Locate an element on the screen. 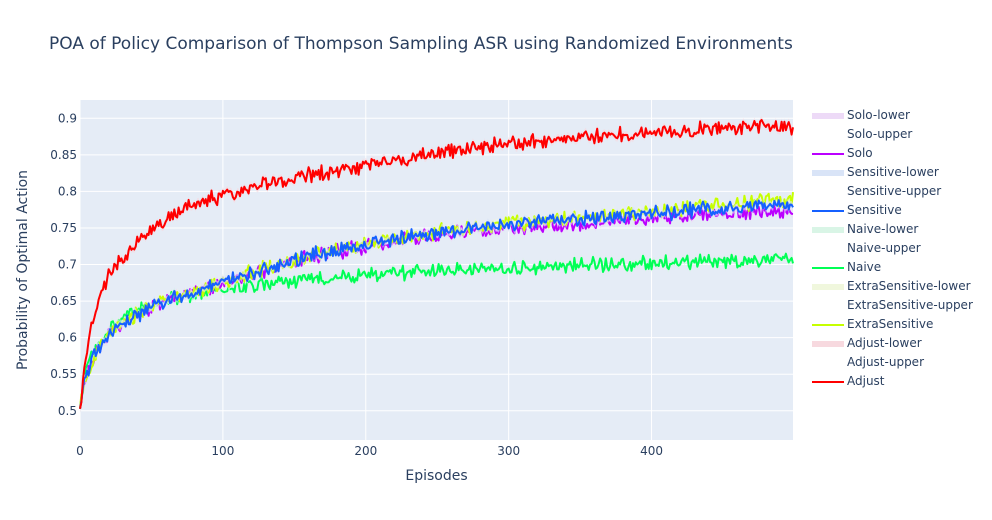  legend-item: Adjust-upper is located at coordinates (900, 362).